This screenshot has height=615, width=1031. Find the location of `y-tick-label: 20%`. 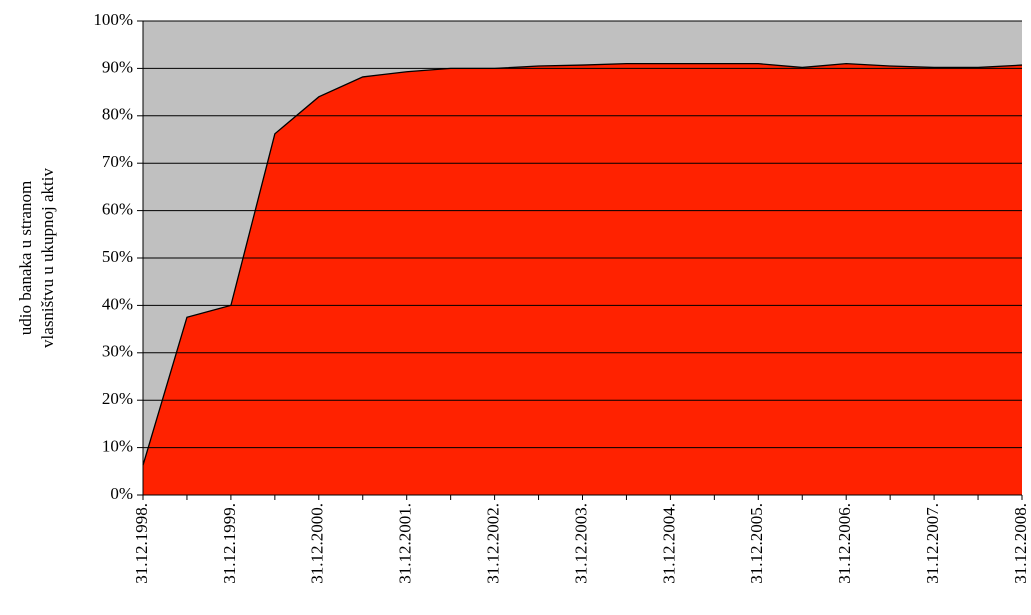

y-tick-label: 20% is located at coordinates (117, 398).